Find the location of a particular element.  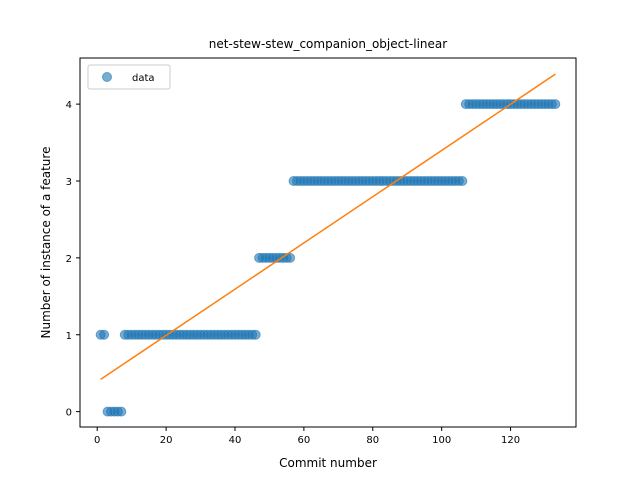

y-axis-label: Number of instance of a feature is located at coordinates (46, 243).